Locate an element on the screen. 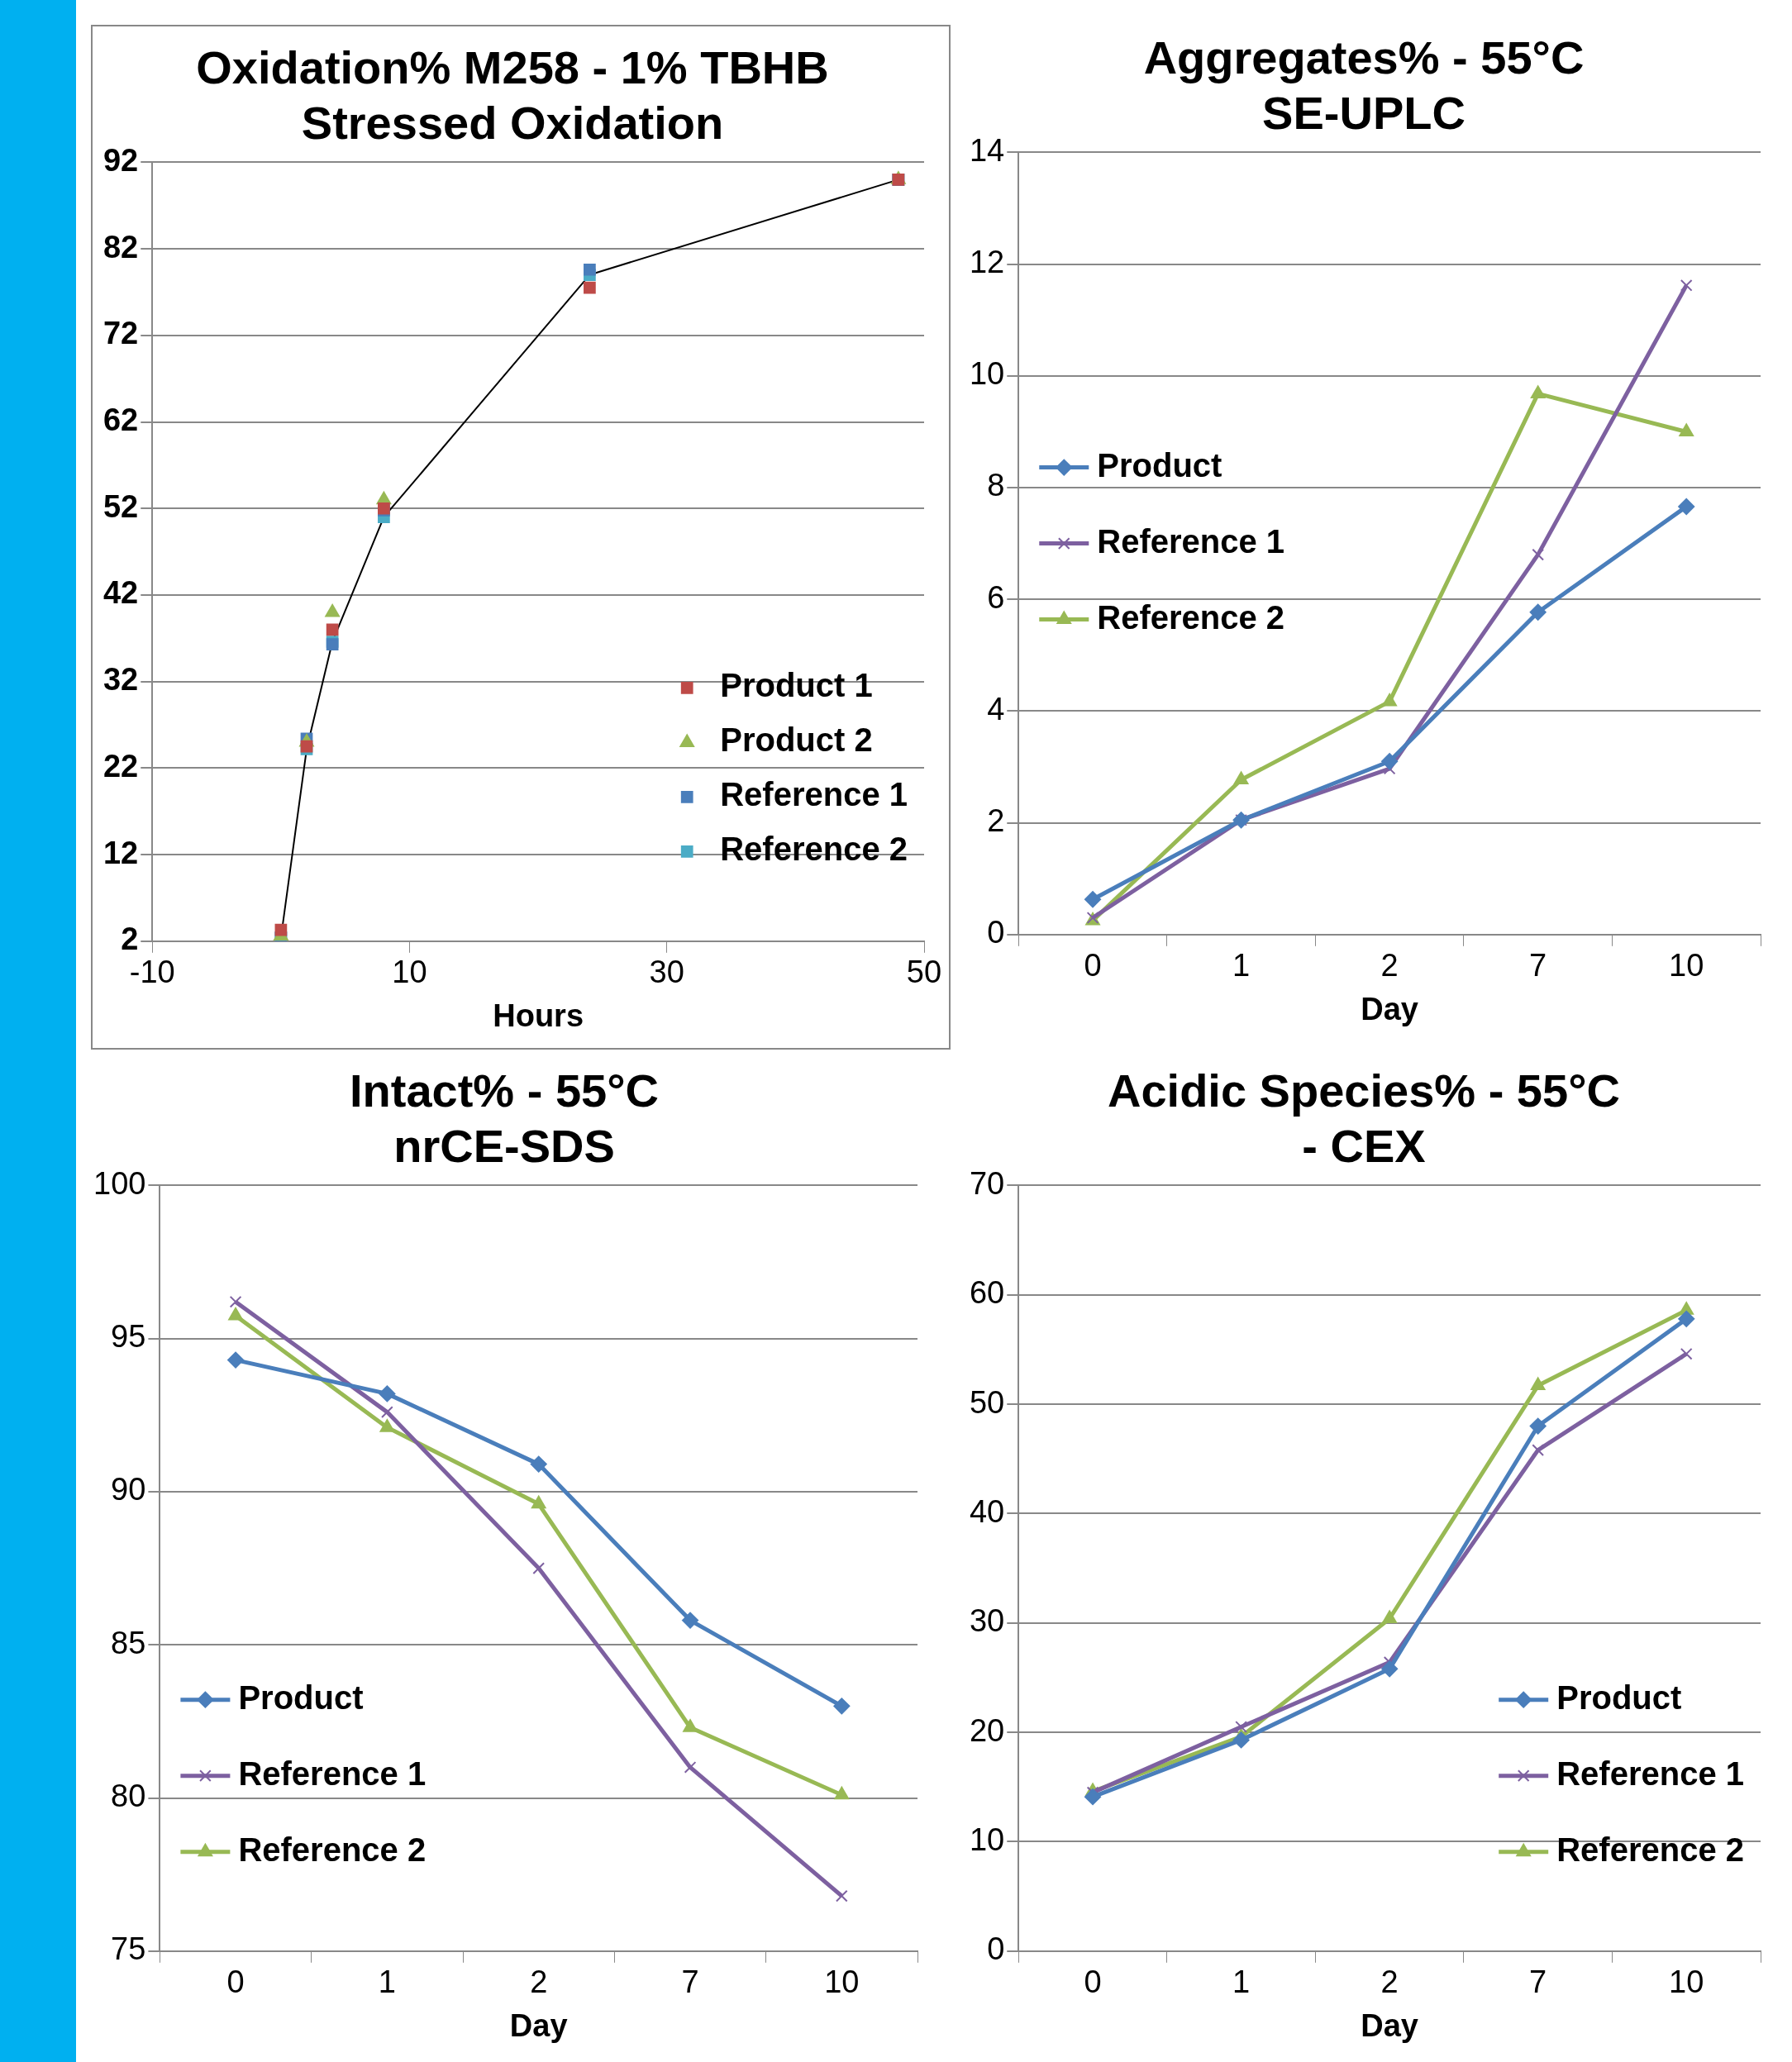 The height and width of the screenshot is (2062, 1792). y-tick-label: 42 is located at coordinates (120, 593).